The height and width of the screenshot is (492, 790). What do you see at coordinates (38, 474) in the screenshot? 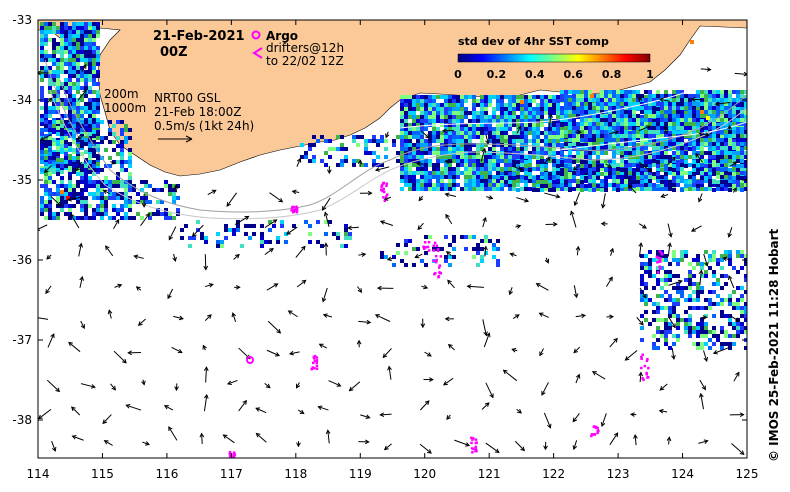
I see `lon-tick-label: 114` at bounding box center [38, 474].